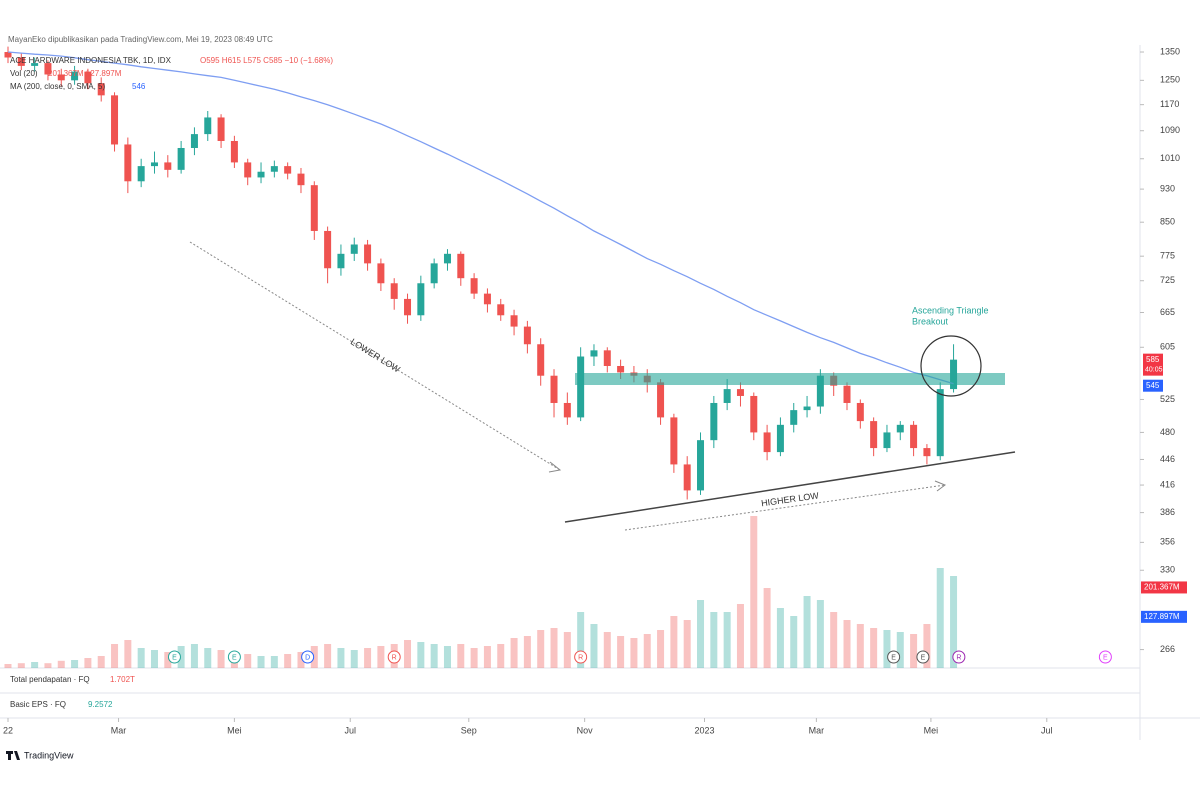 This screenshot has width=1200, height=800. I want to click on annotation: Breakout, so click(930, 321).